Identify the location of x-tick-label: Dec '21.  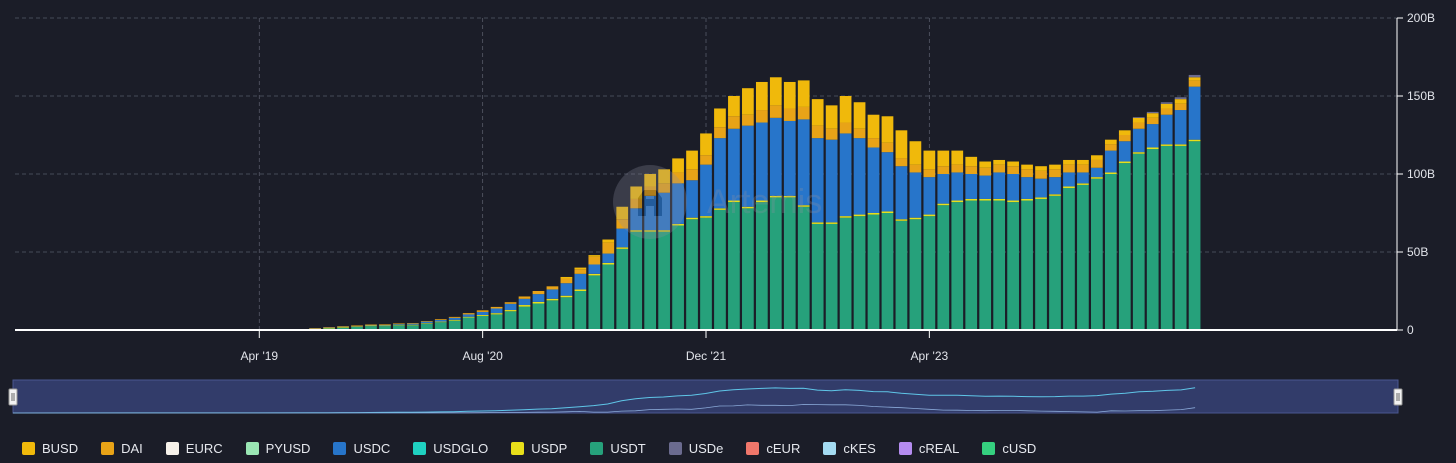
(706, 356).